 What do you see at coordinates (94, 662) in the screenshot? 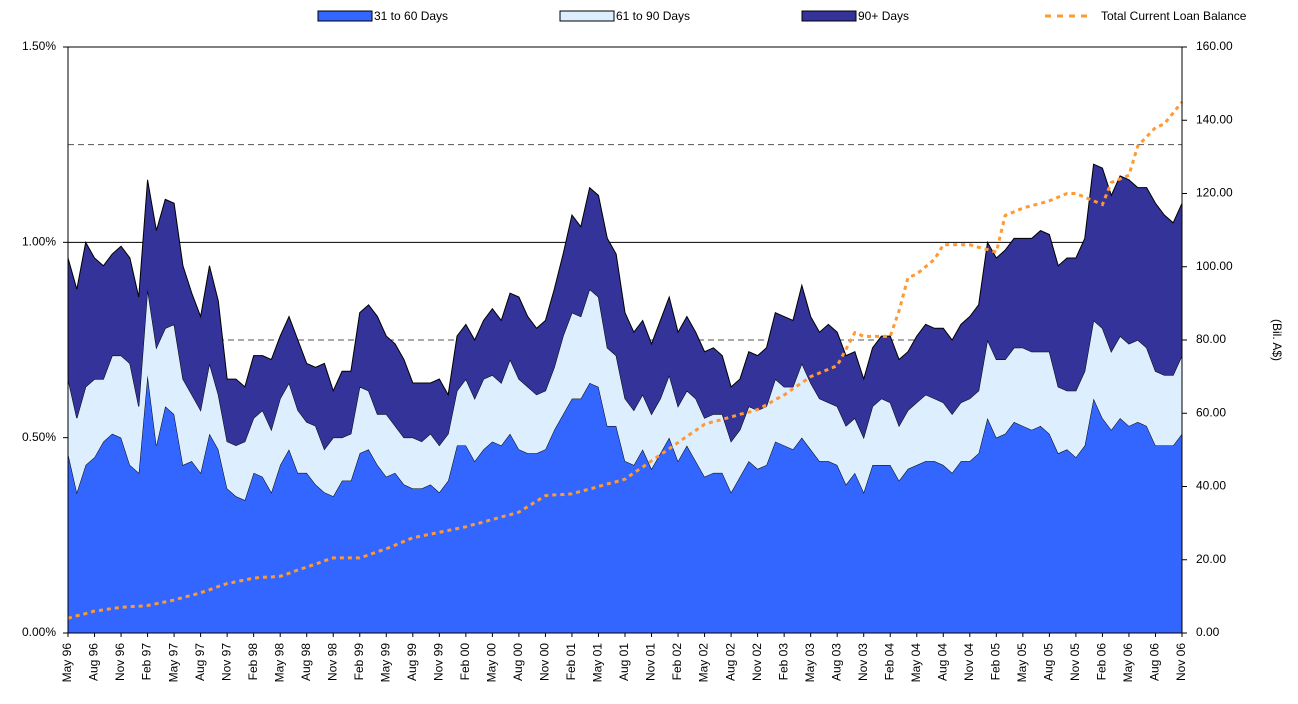
I see `x-tick-label: Aug 96` at bounding box center [94, 662].